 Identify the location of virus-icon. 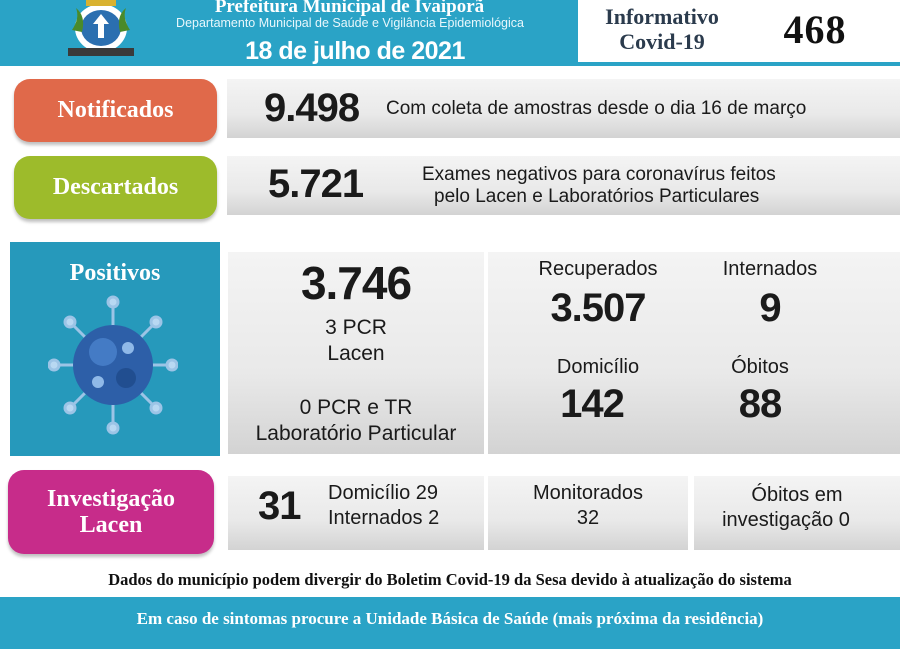
(113, 365).